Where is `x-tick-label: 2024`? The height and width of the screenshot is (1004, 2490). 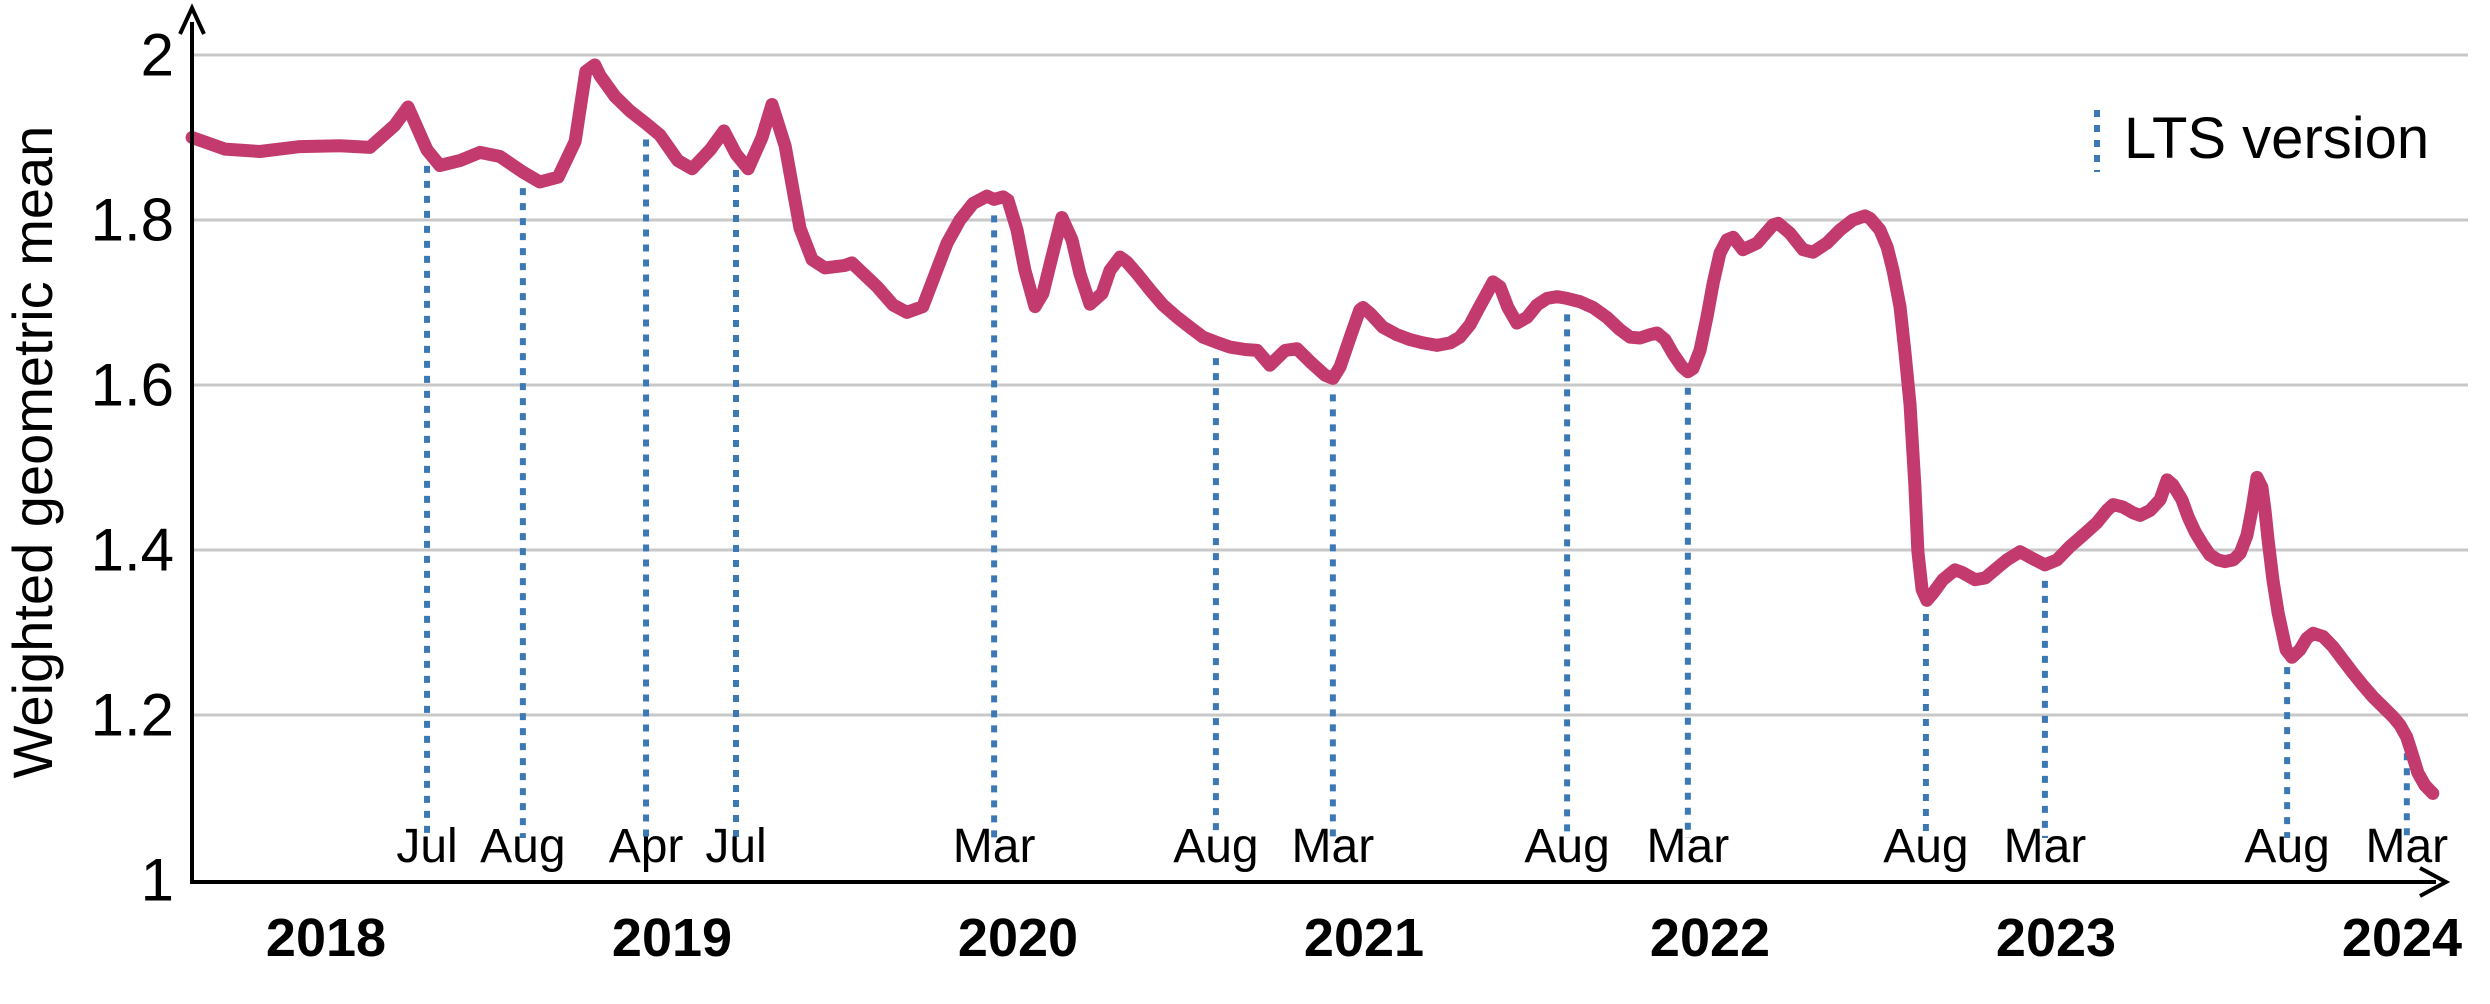 x-tick-label: 2024 is located at coordinates (2402, 938).